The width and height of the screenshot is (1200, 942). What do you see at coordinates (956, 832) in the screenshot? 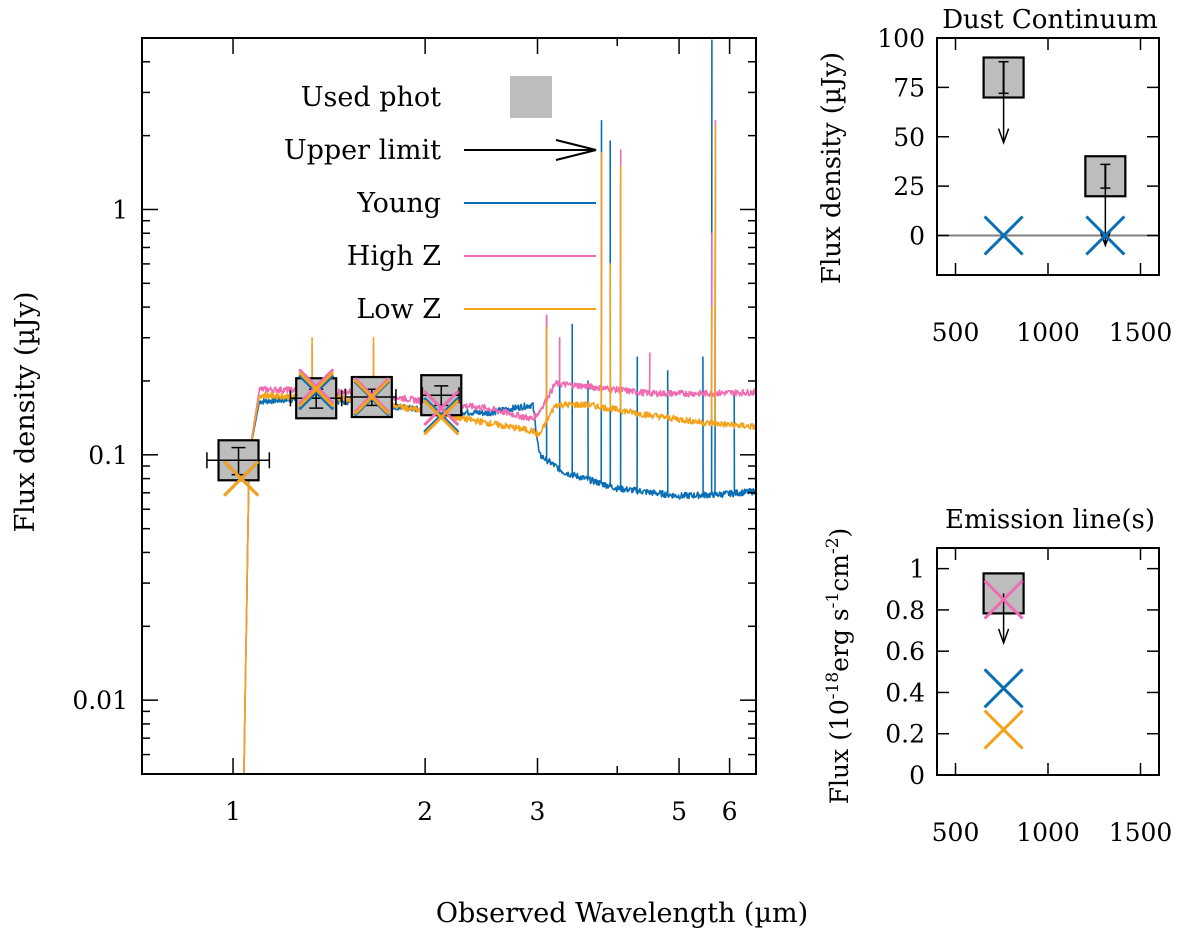
I see `lines-x-tick-label: 500` at bounding box center [956, 832].